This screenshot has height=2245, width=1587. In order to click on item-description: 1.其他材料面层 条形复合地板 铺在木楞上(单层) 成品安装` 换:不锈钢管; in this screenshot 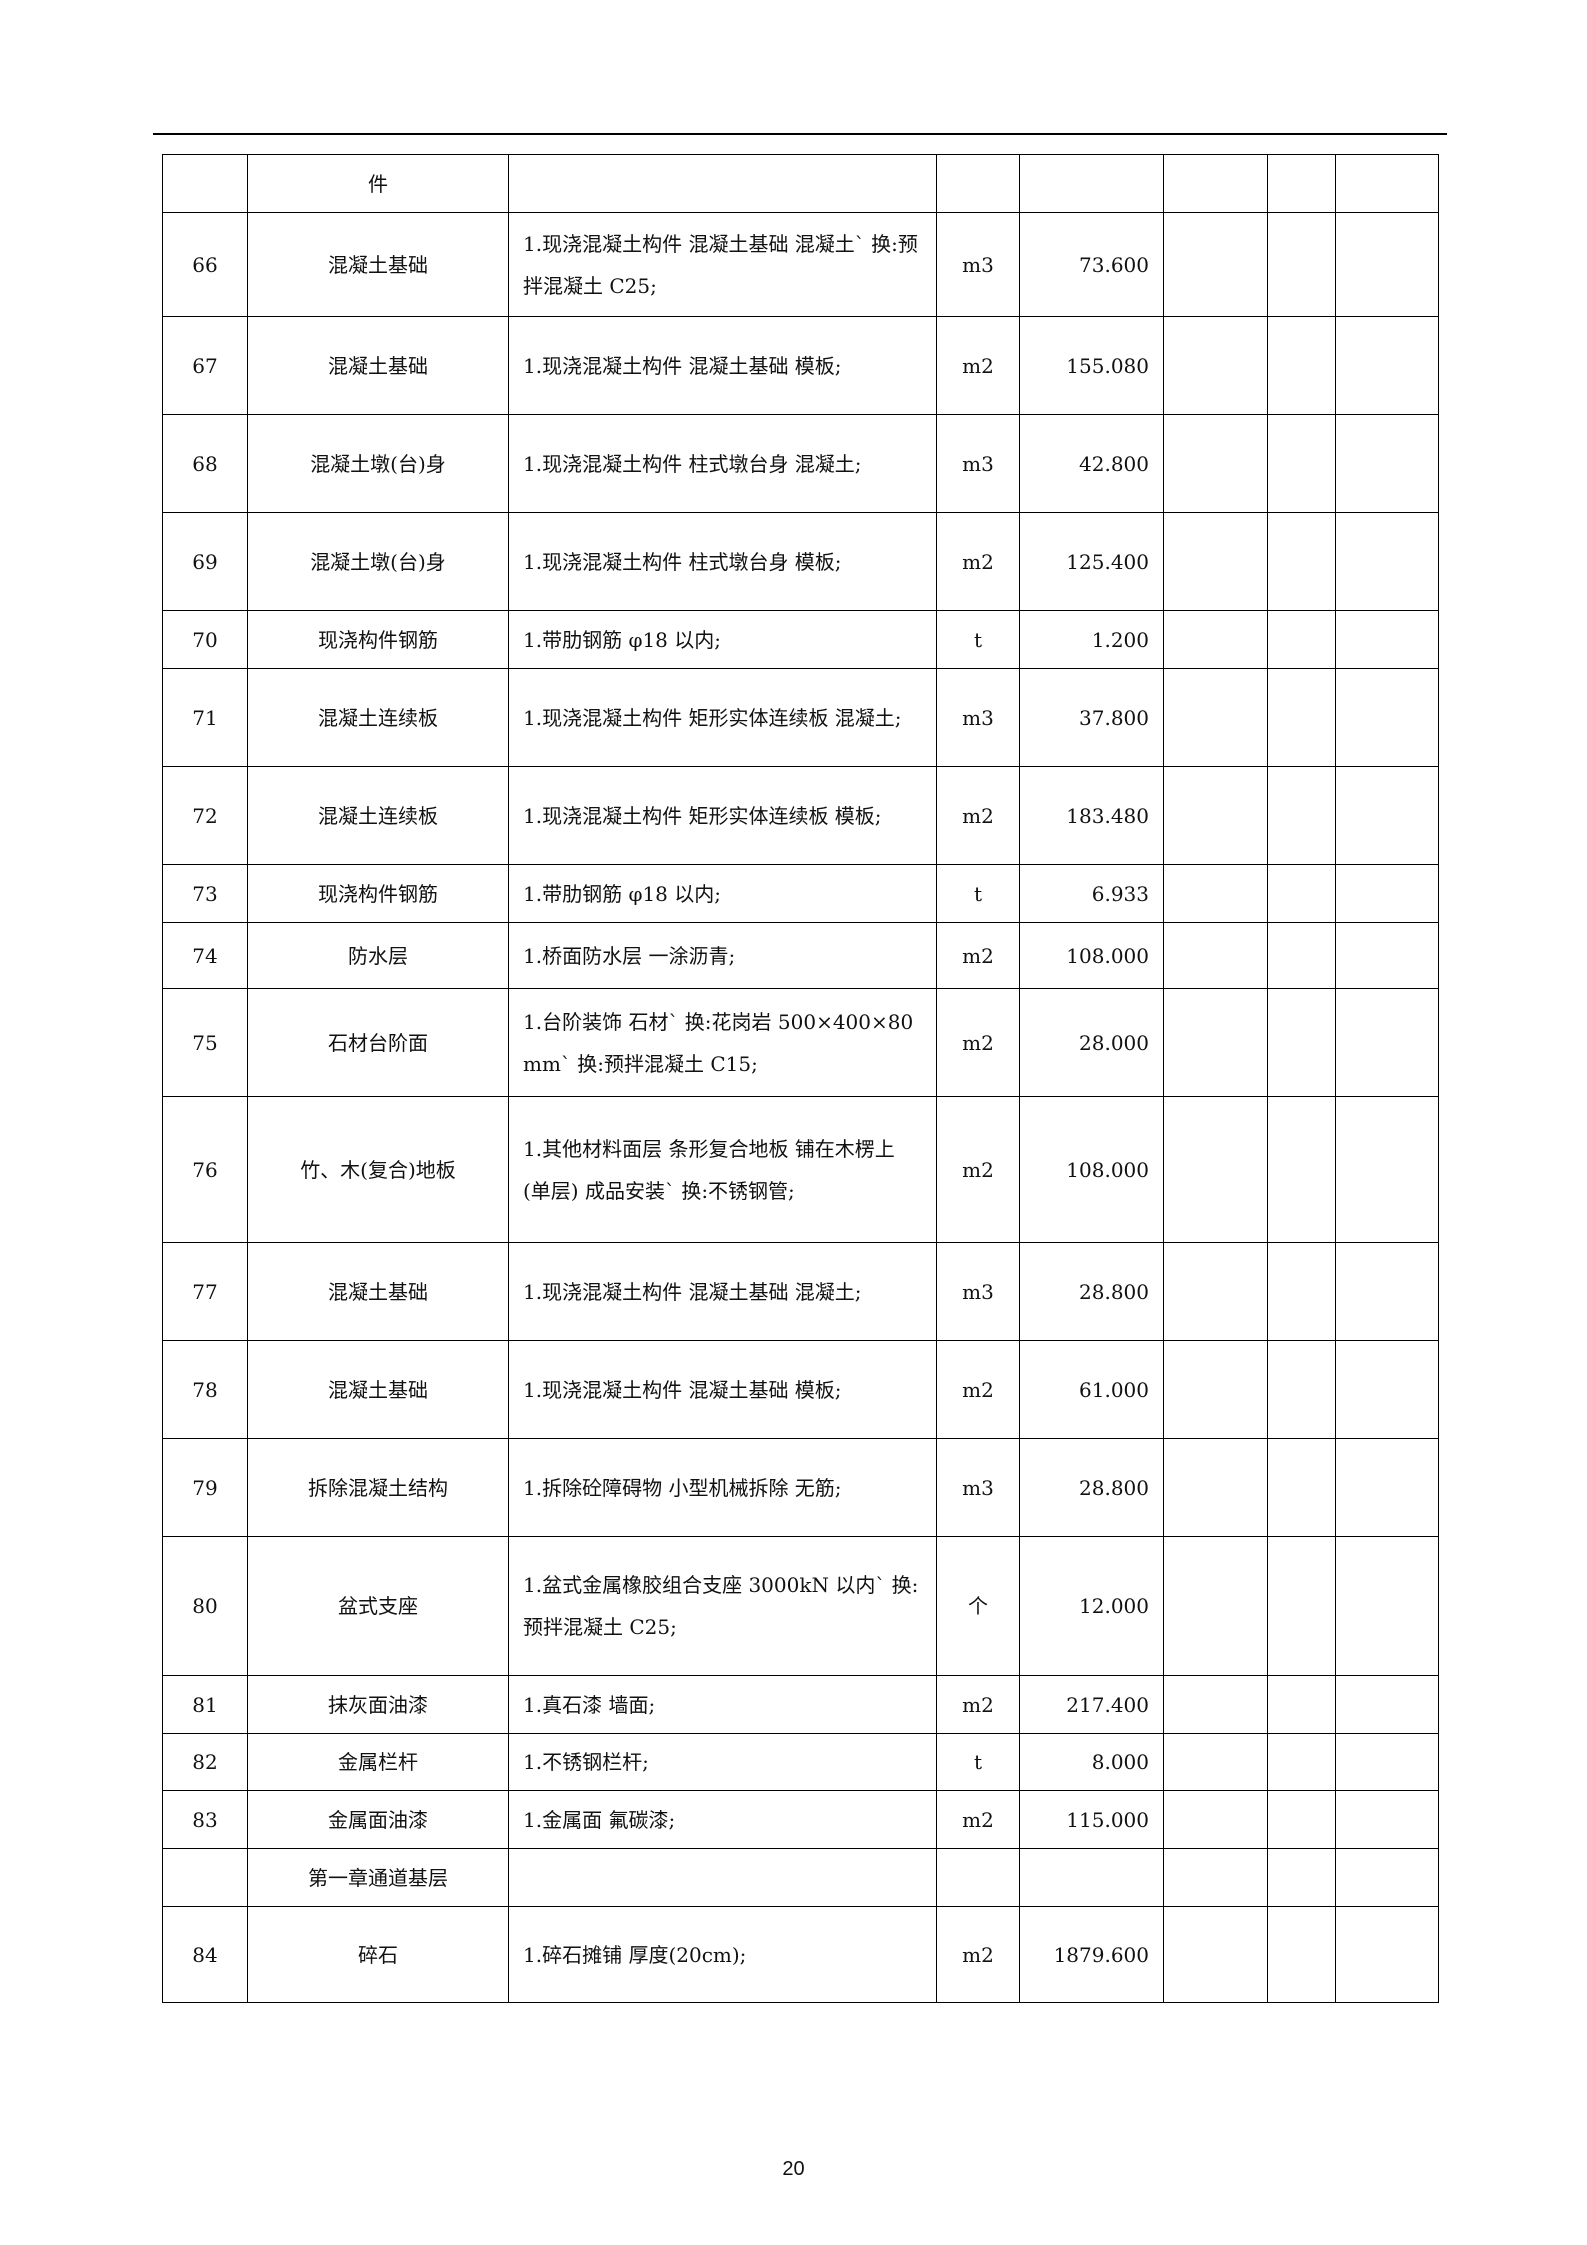, I will do `click(722, 1169)`.